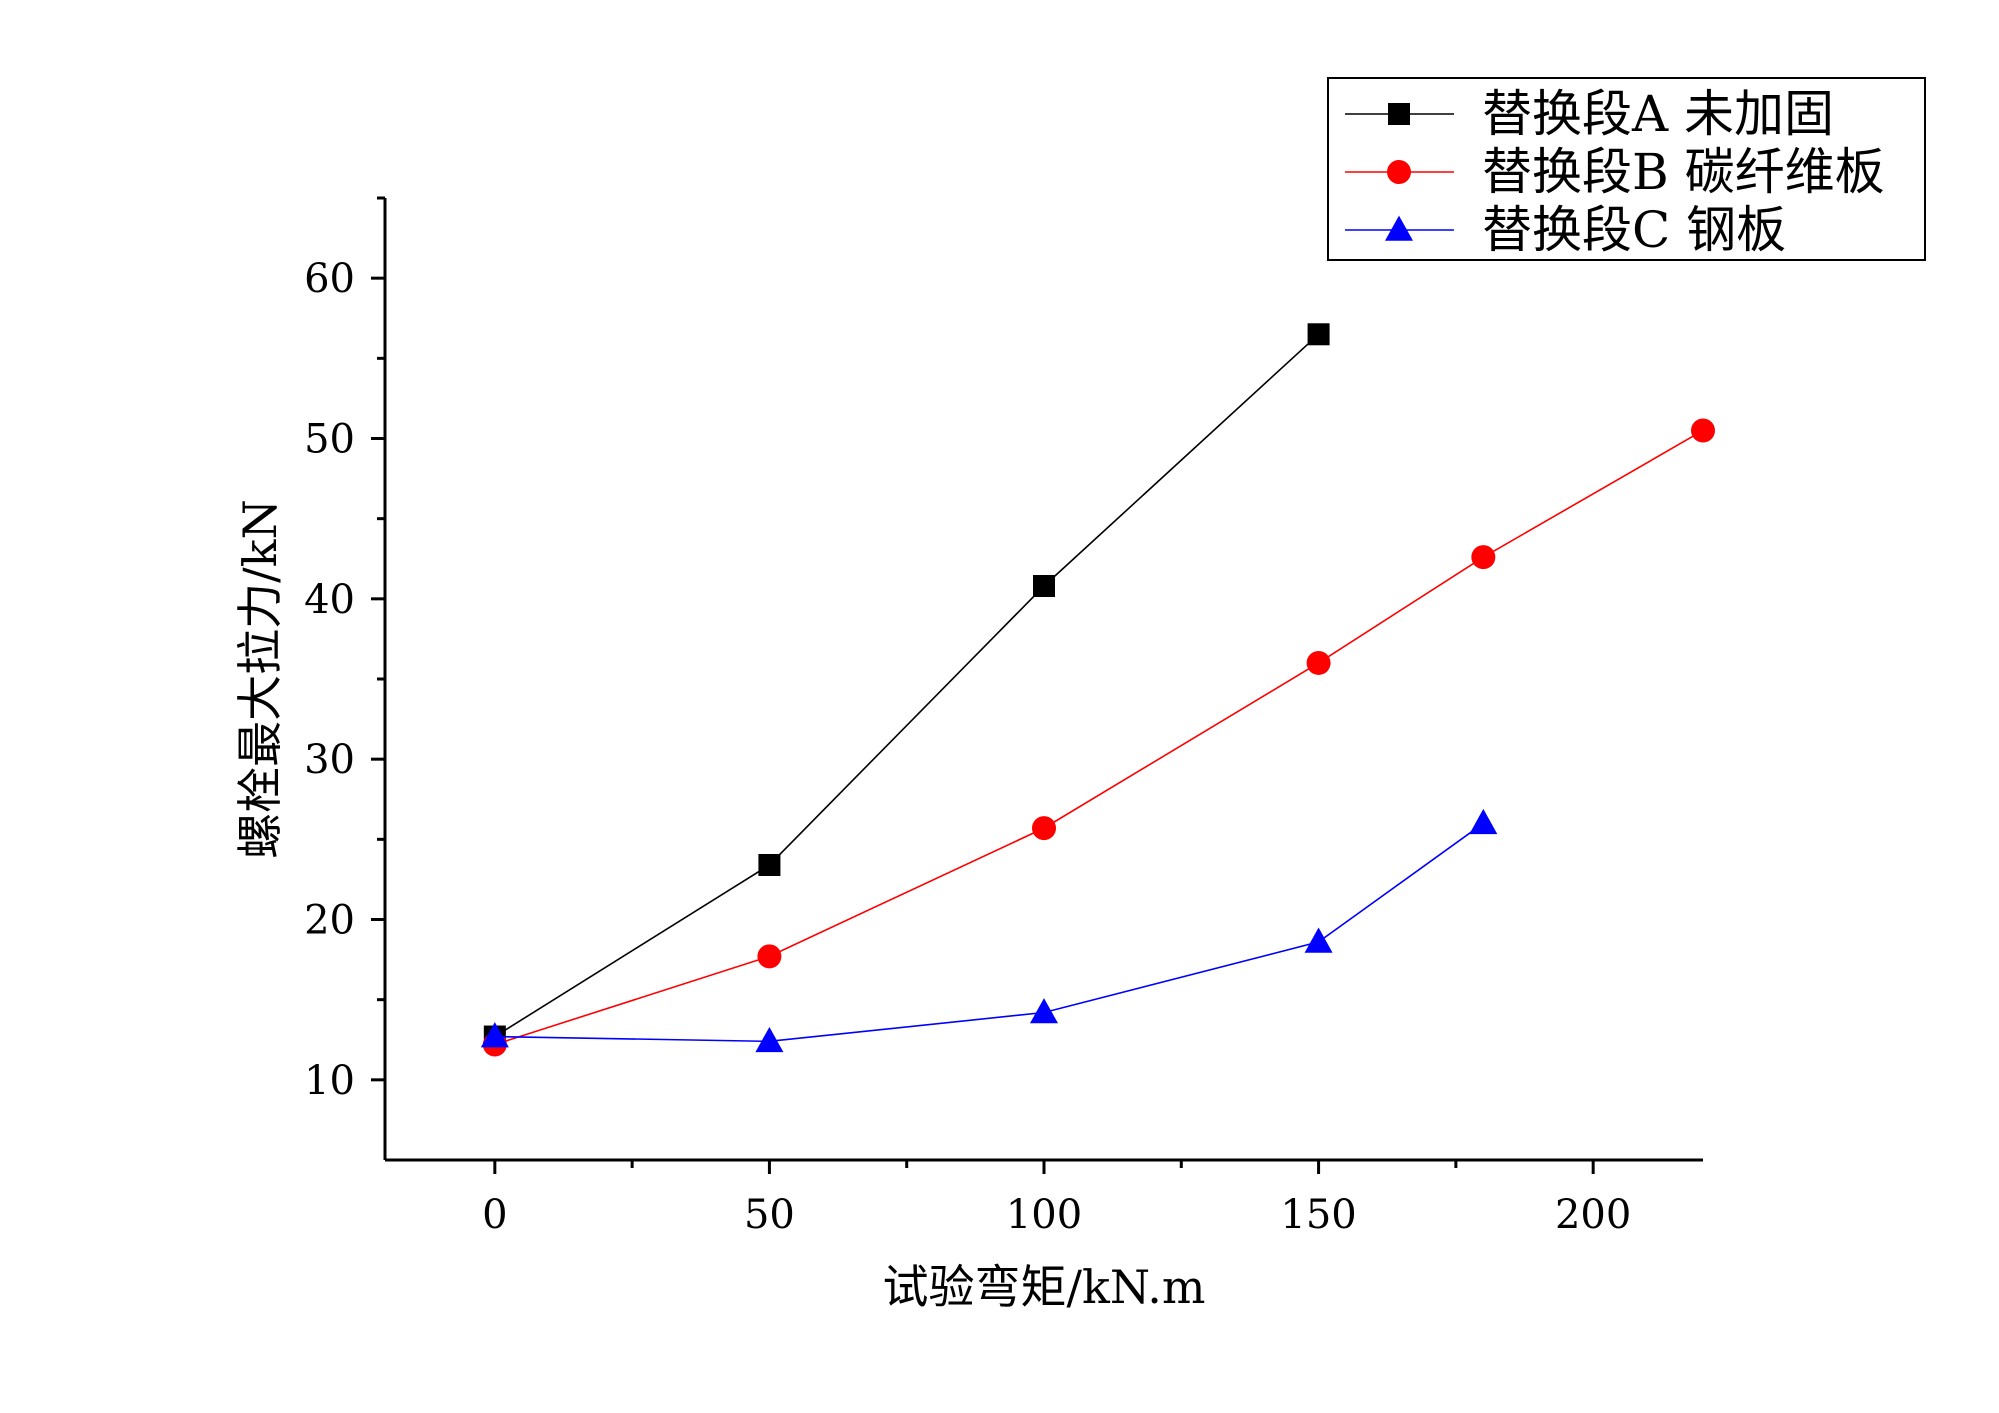 This screenshot has width=1999, height=1413. What do you see at coordinates (1044, 1287) in the screenshot?
I see `x-axis-title: 试验弯矩/kN.m` at bounding box center [1044, 1287].